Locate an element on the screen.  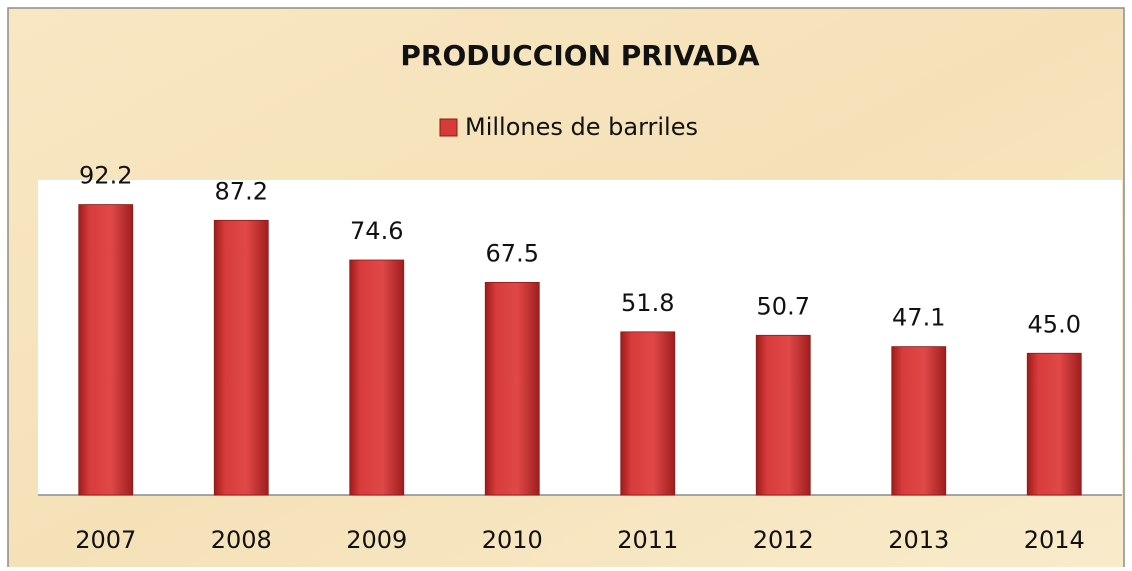
x-tick-label: 2007 is located at coordinates (105, 540).